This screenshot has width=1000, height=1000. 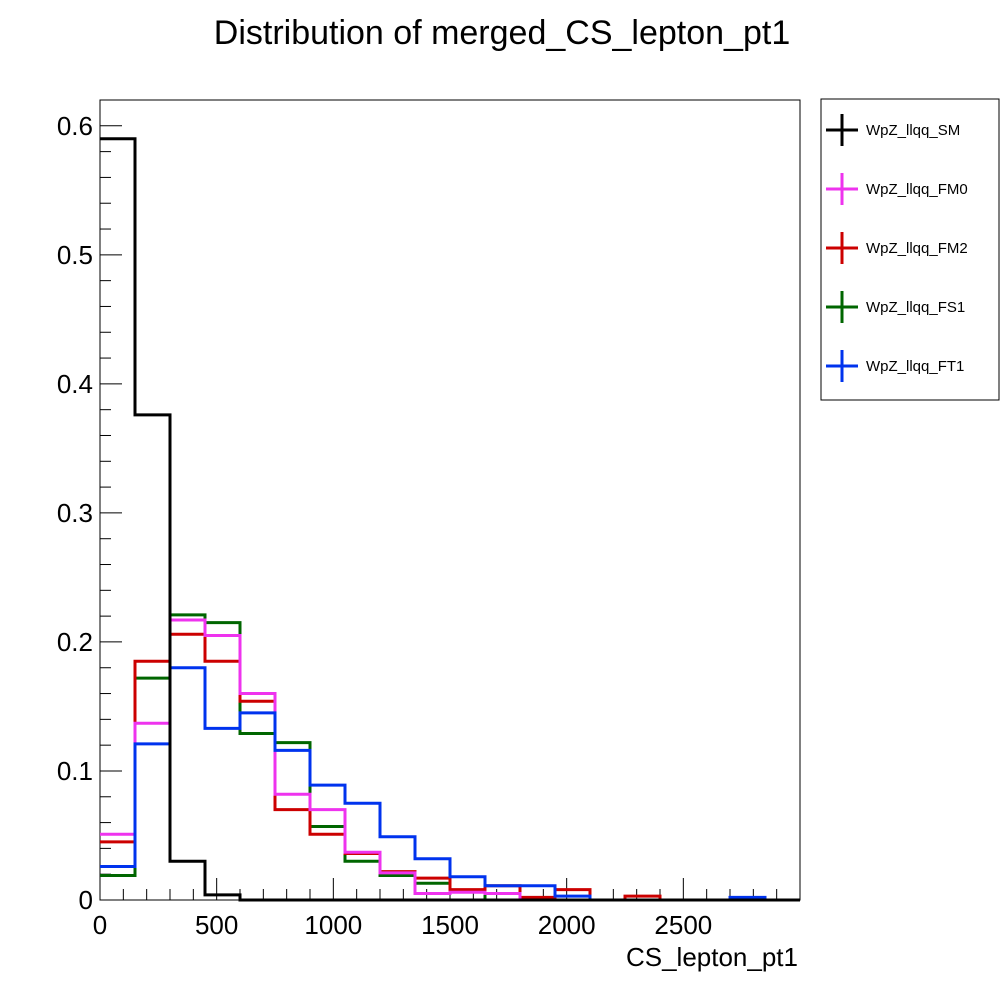 I want to click on legend-entry: WpZ_llqq_SM, so click(x=893, y=130).